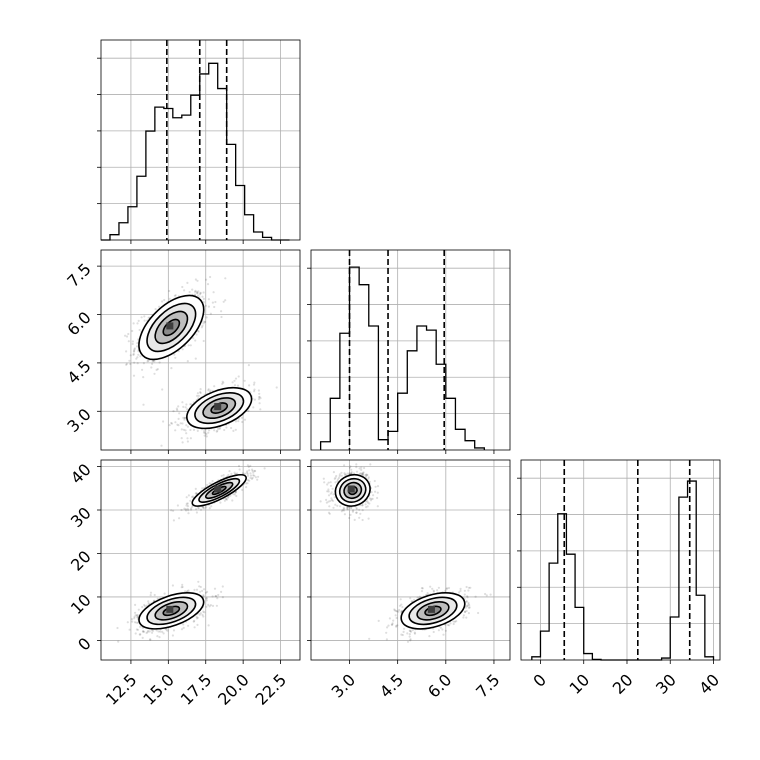 Image resolution: width=760 pixels, height=760 pixels. Describe the element at coordinates (81, 561) in the screenshot. I see `y-tick-label: 20` at that location.